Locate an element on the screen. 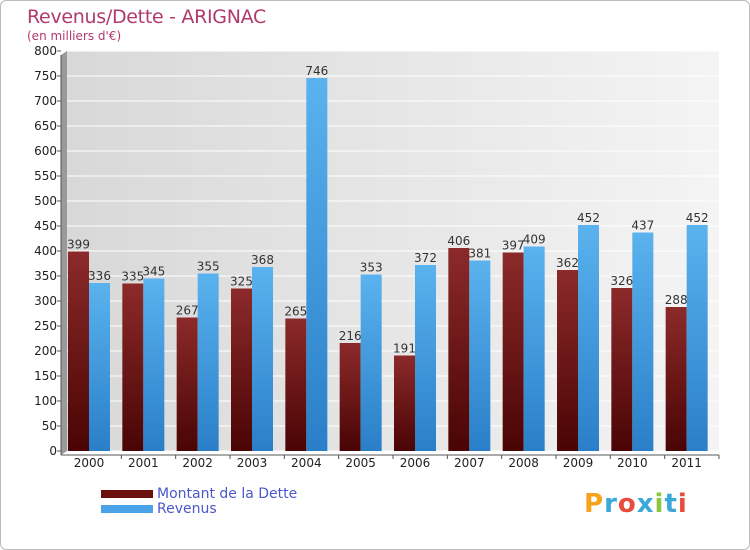 The image size is (750, 550). value-label-dette: 397 is located at coordinates (513, 246).